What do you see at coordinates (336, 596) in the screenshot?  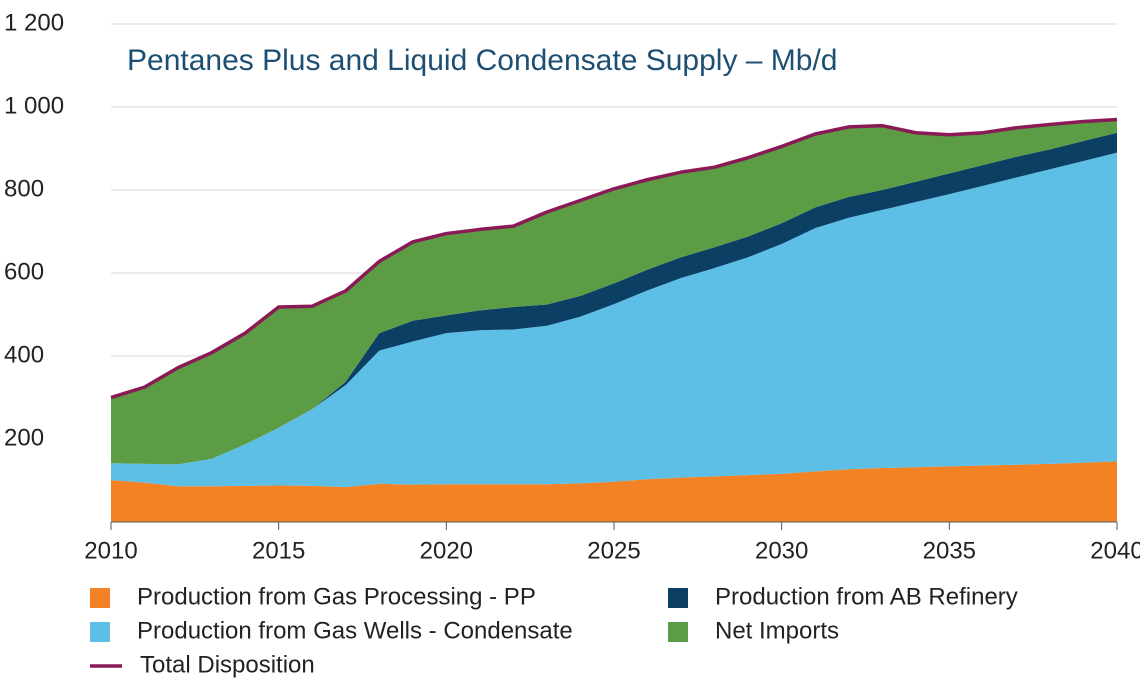 I see `legend-label: Production from Gas Processing - PP` at bounding box center [336, 596].